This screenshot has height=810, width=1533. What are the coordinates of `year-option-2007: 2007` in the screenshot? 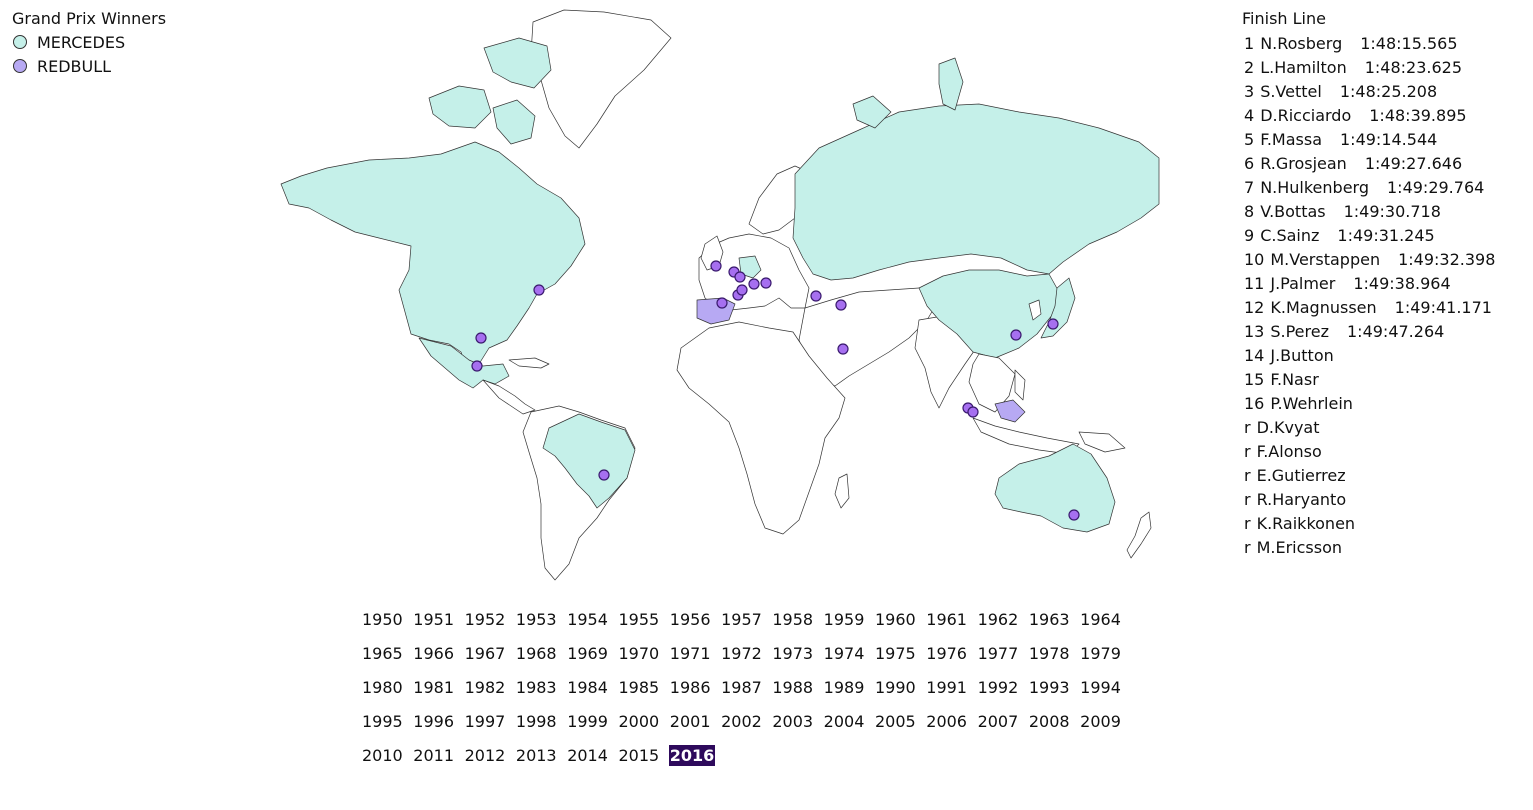 It's located at (1002, 725).